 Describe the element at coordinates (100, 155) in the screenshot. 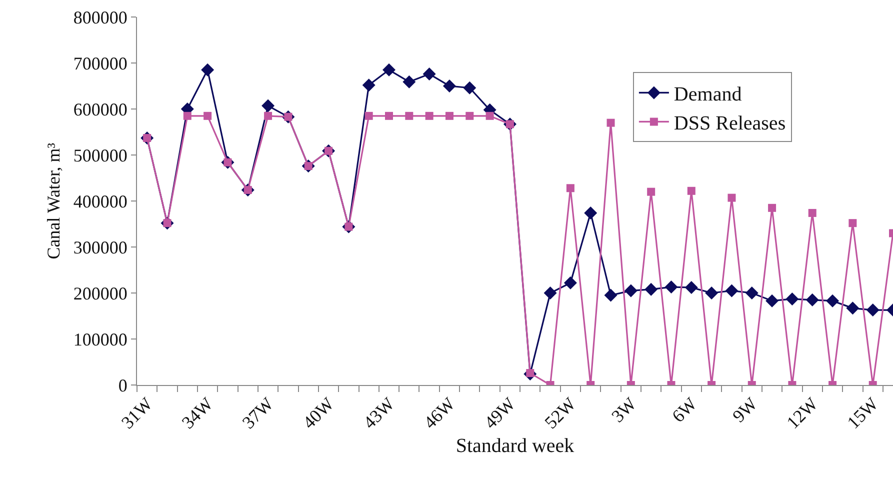

I see `y-tick-label: 500000` at that location.